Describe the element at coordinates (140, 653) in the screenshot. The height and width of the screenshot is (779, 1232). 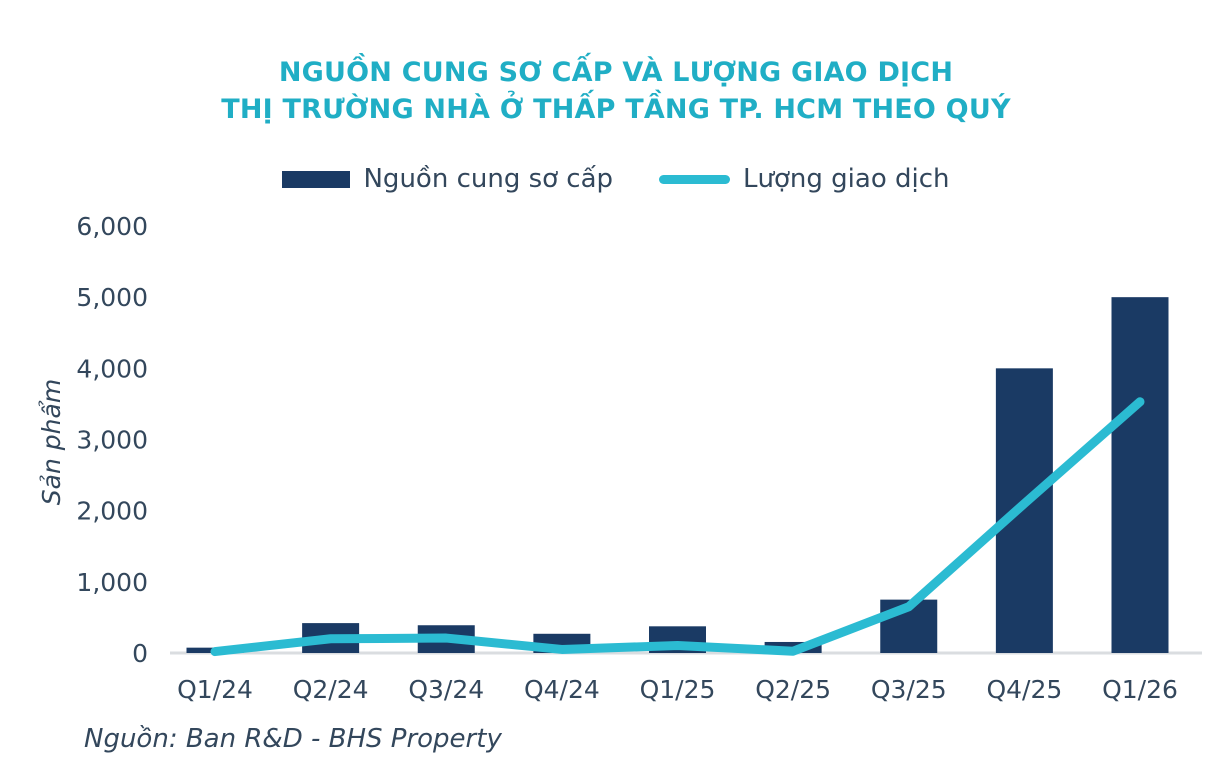
I see `y-tick-label: 0` at that location.